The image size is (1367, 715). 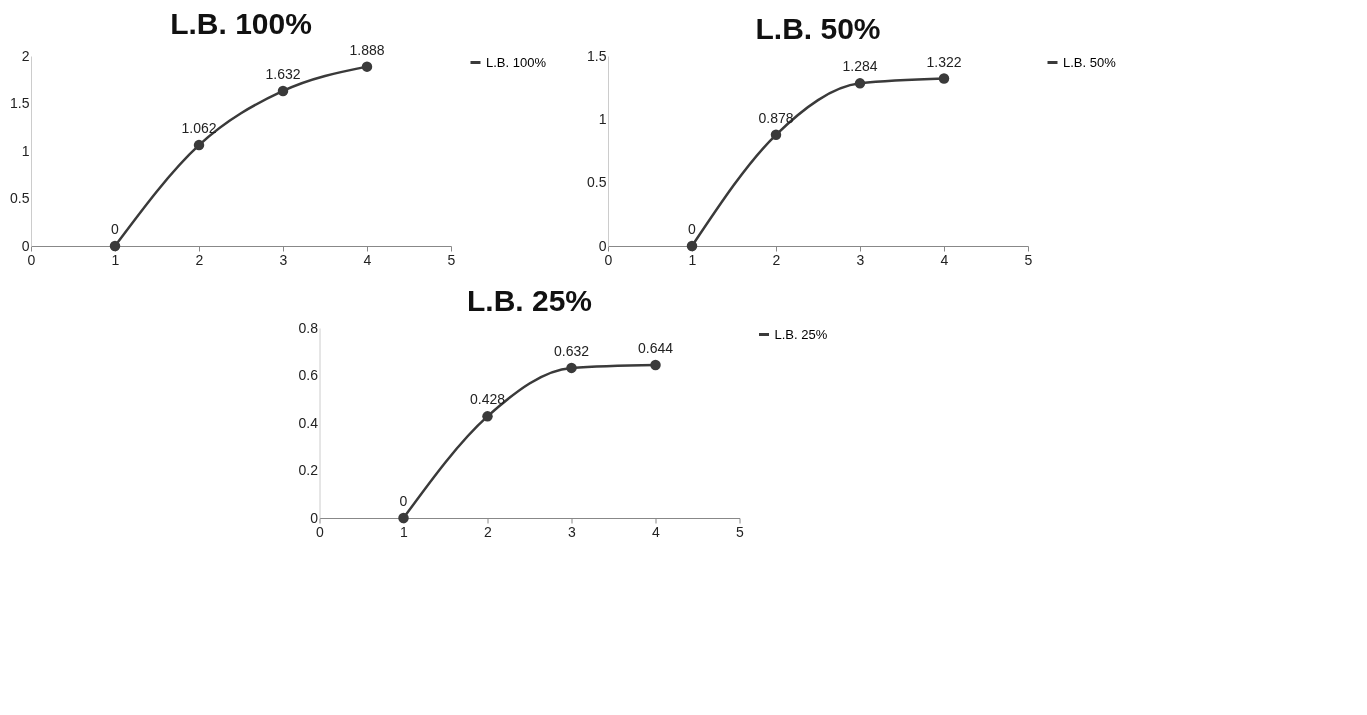 I want to click on legend-label: L.B. 50%, so click(x=1090, y=62).